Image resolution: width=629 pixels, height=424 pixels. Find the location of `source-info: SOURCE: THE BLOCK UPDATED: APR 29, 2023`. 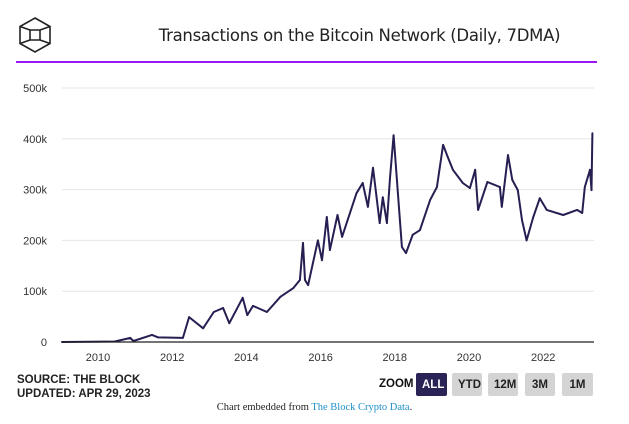

source-info: SOURCE: THE BLOCK UPDATED: APR 29, 2023 is located at coordinates (84, 387).